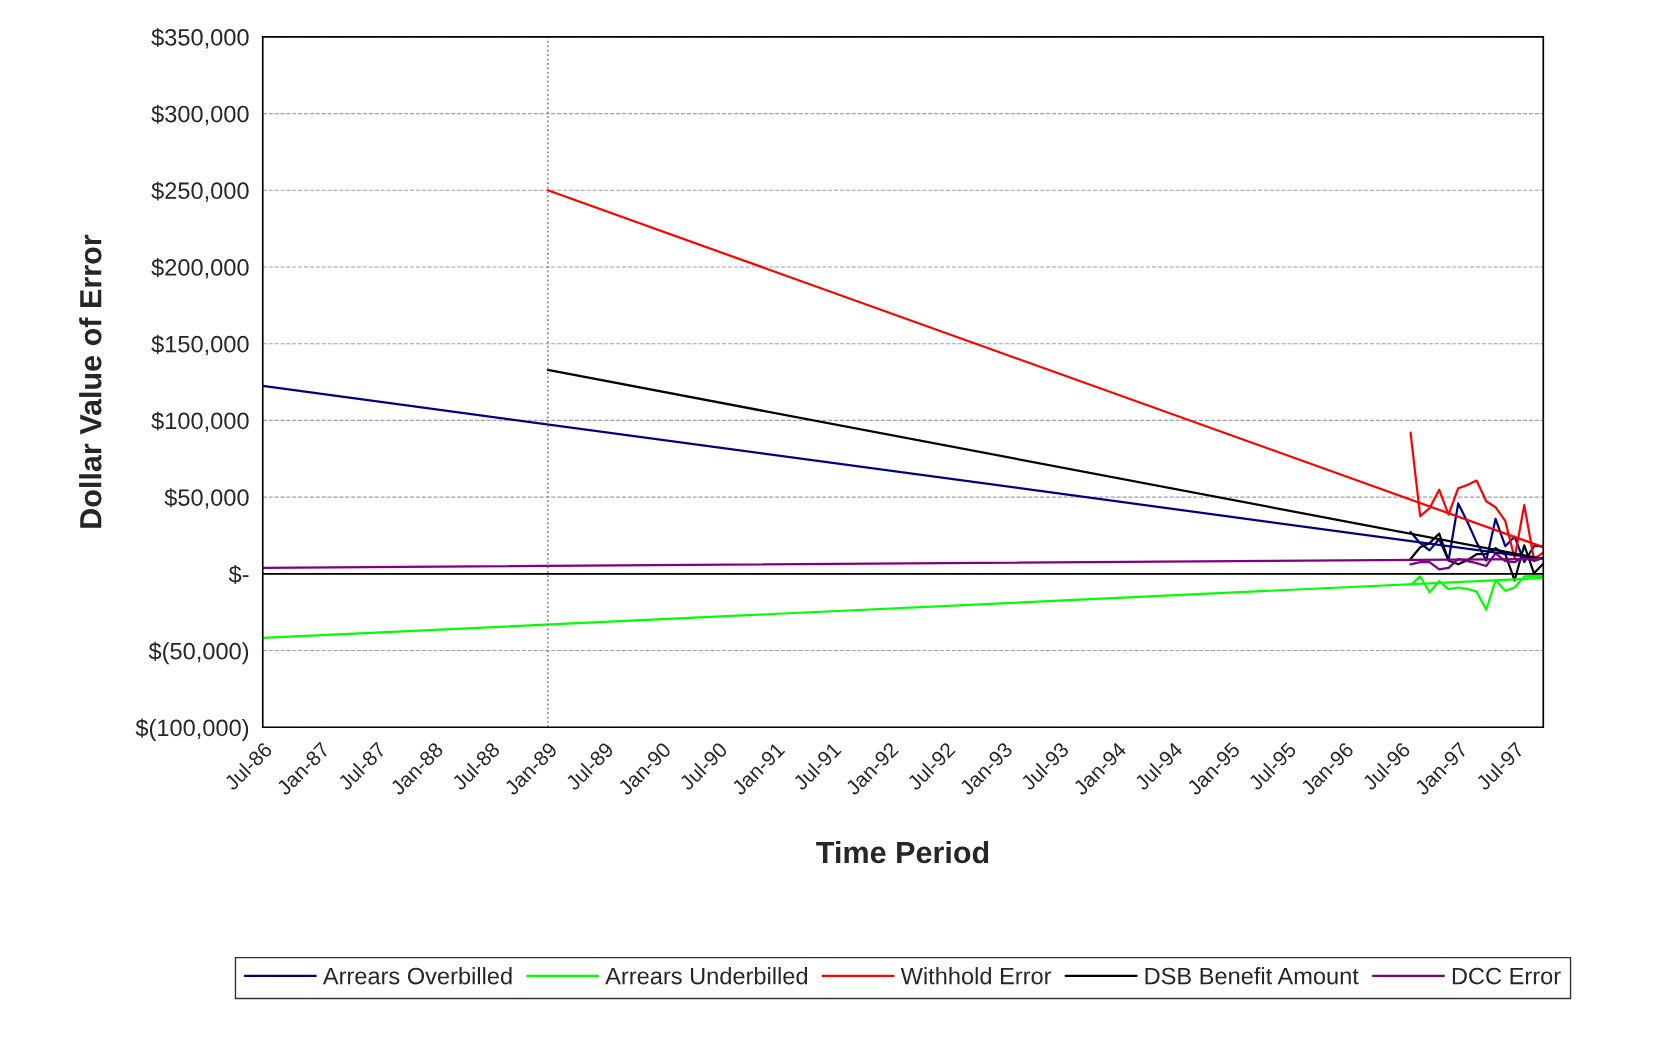 The image size is (1663, 1054). What do you see at coordinates (192, 729) in the screenshot?
I see `y-tick-label: $(100,000)` at bounding box center [192, 729].